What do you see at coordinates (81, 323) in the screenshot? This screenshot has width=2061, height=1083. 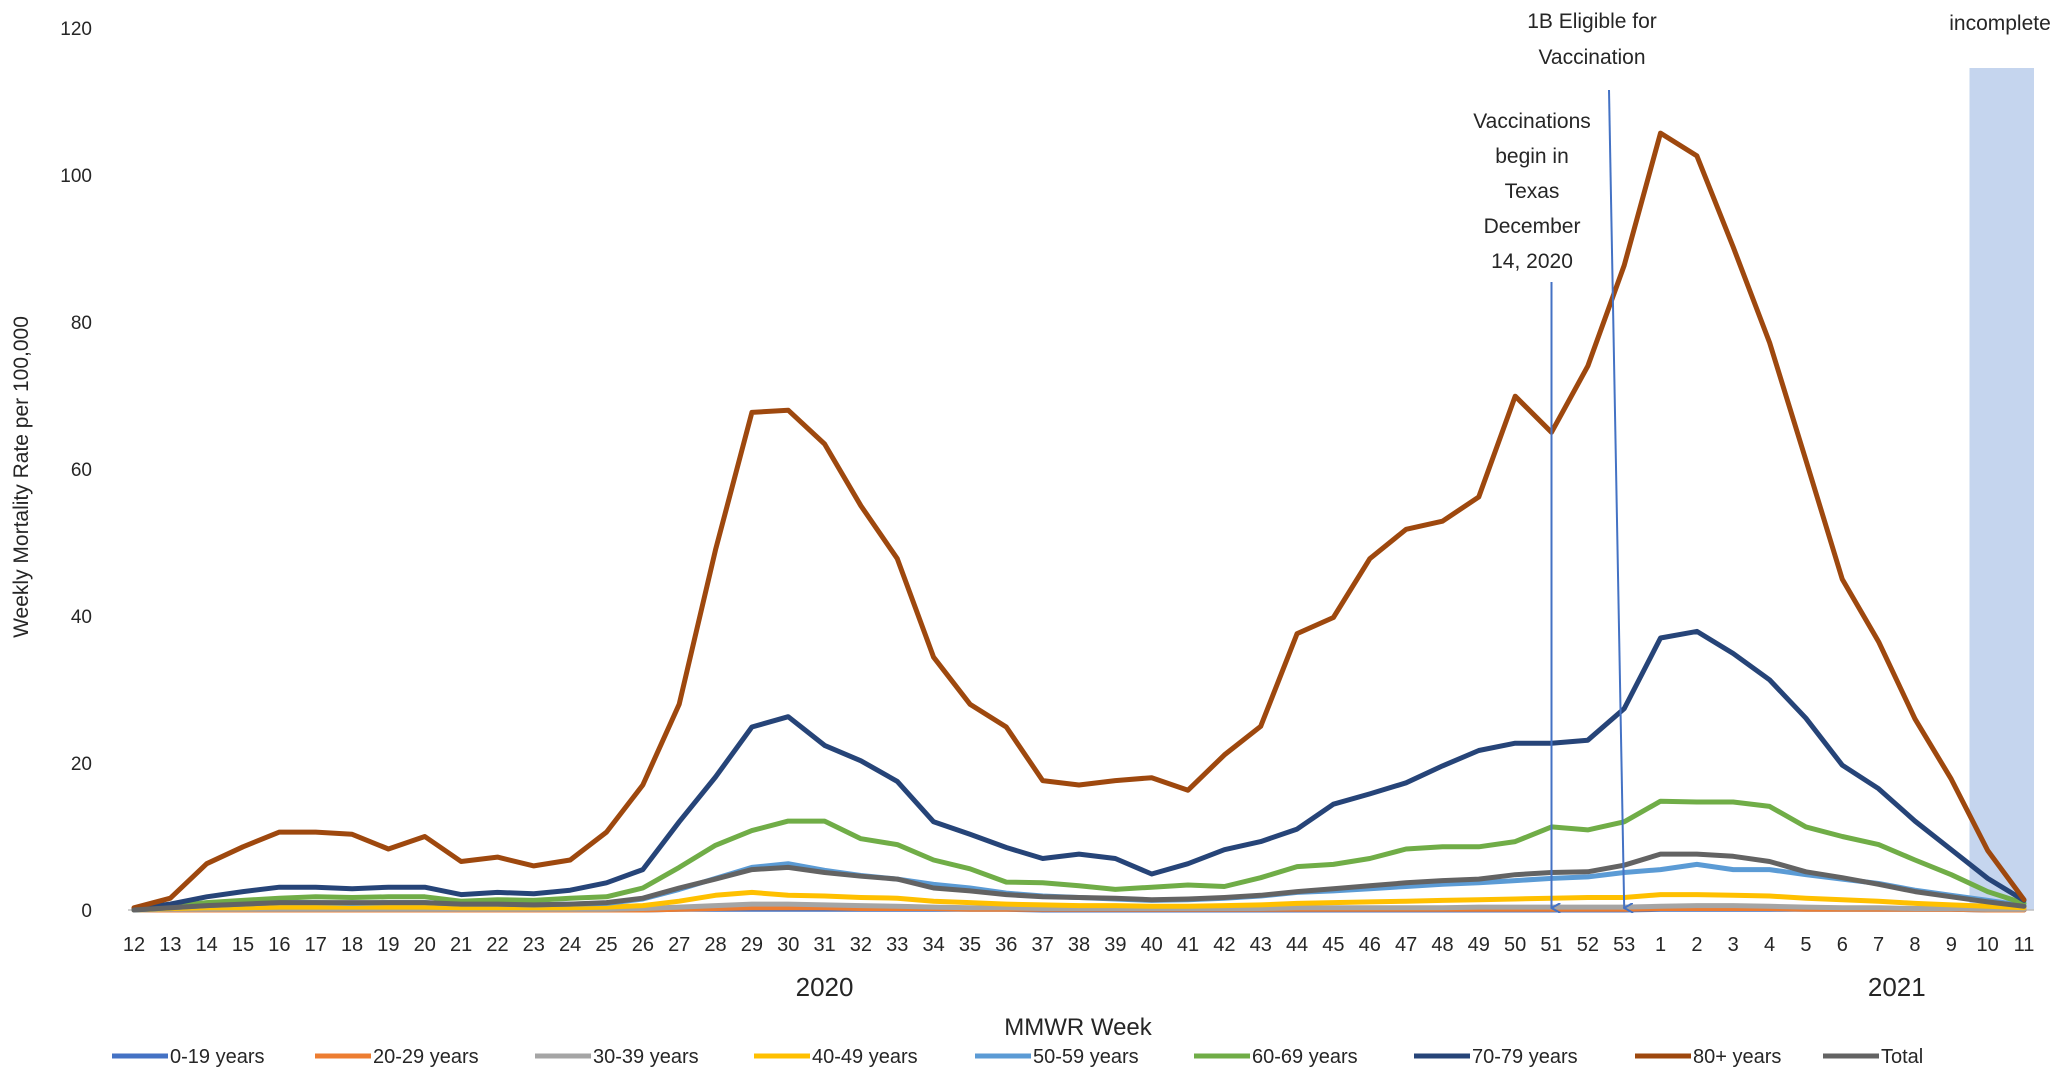 I see `y-tick-label: 80` at bounding box center [81, 323].